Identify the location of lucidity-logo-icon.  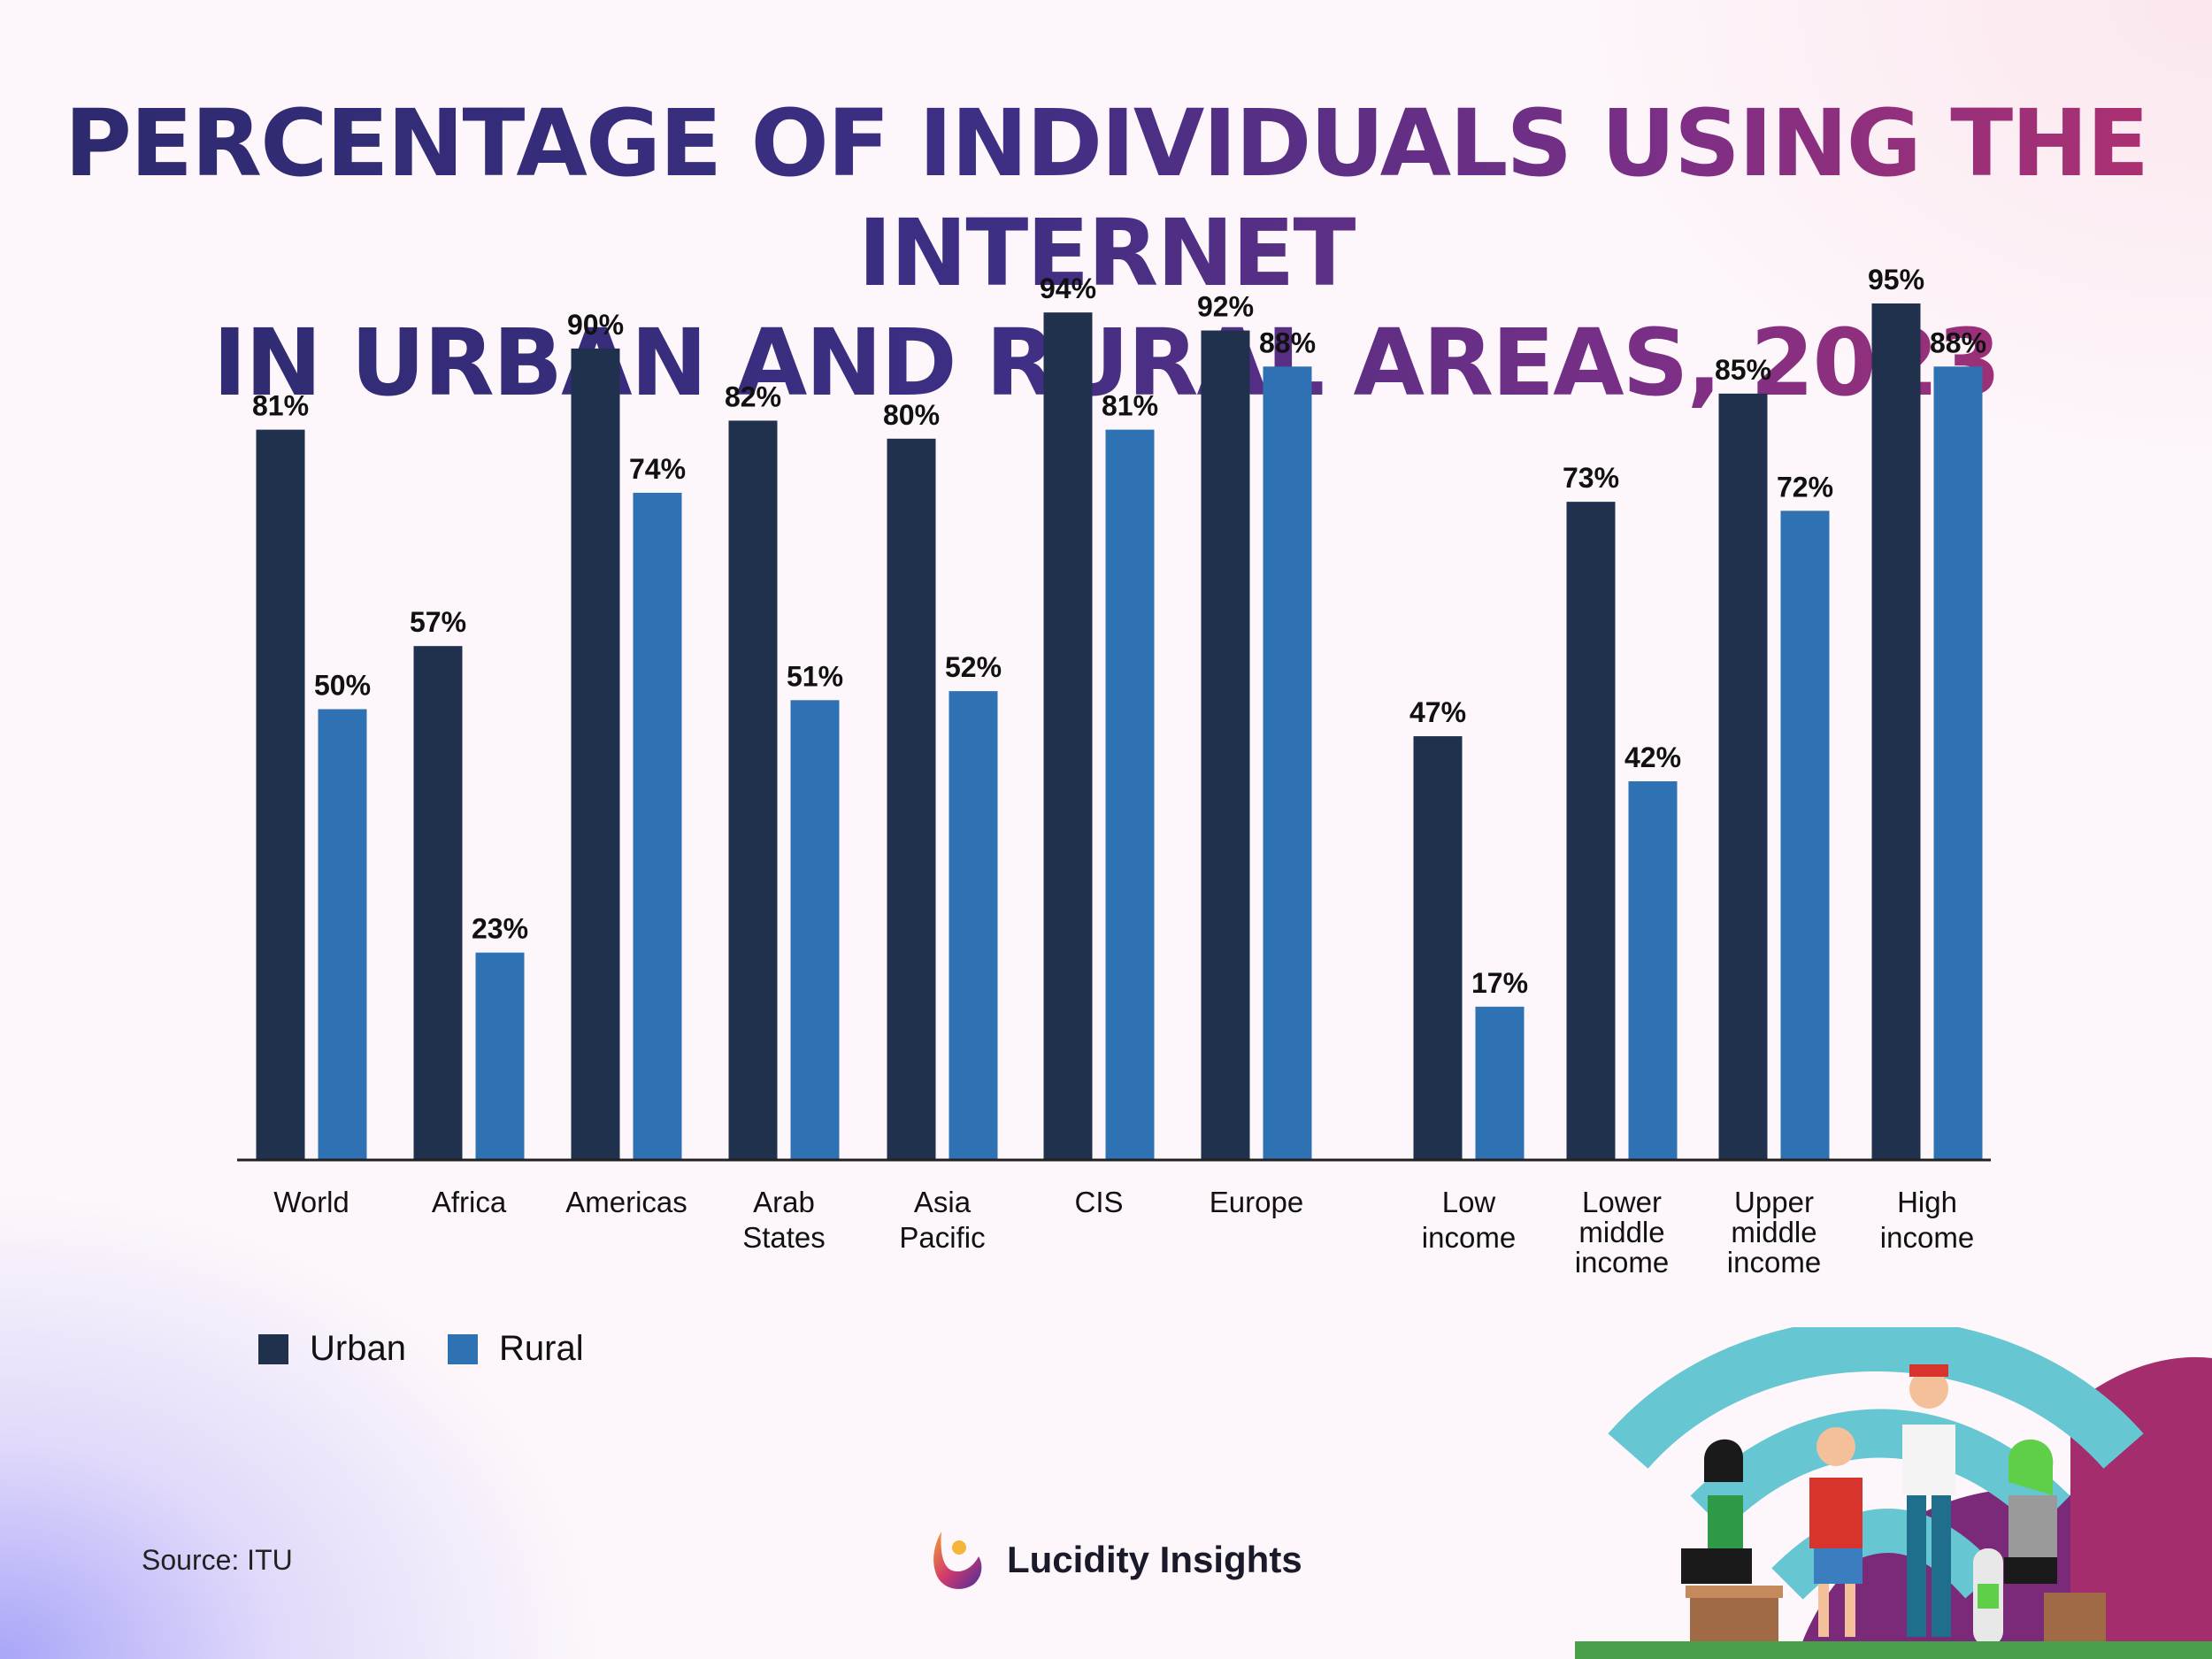
(958, 1561).